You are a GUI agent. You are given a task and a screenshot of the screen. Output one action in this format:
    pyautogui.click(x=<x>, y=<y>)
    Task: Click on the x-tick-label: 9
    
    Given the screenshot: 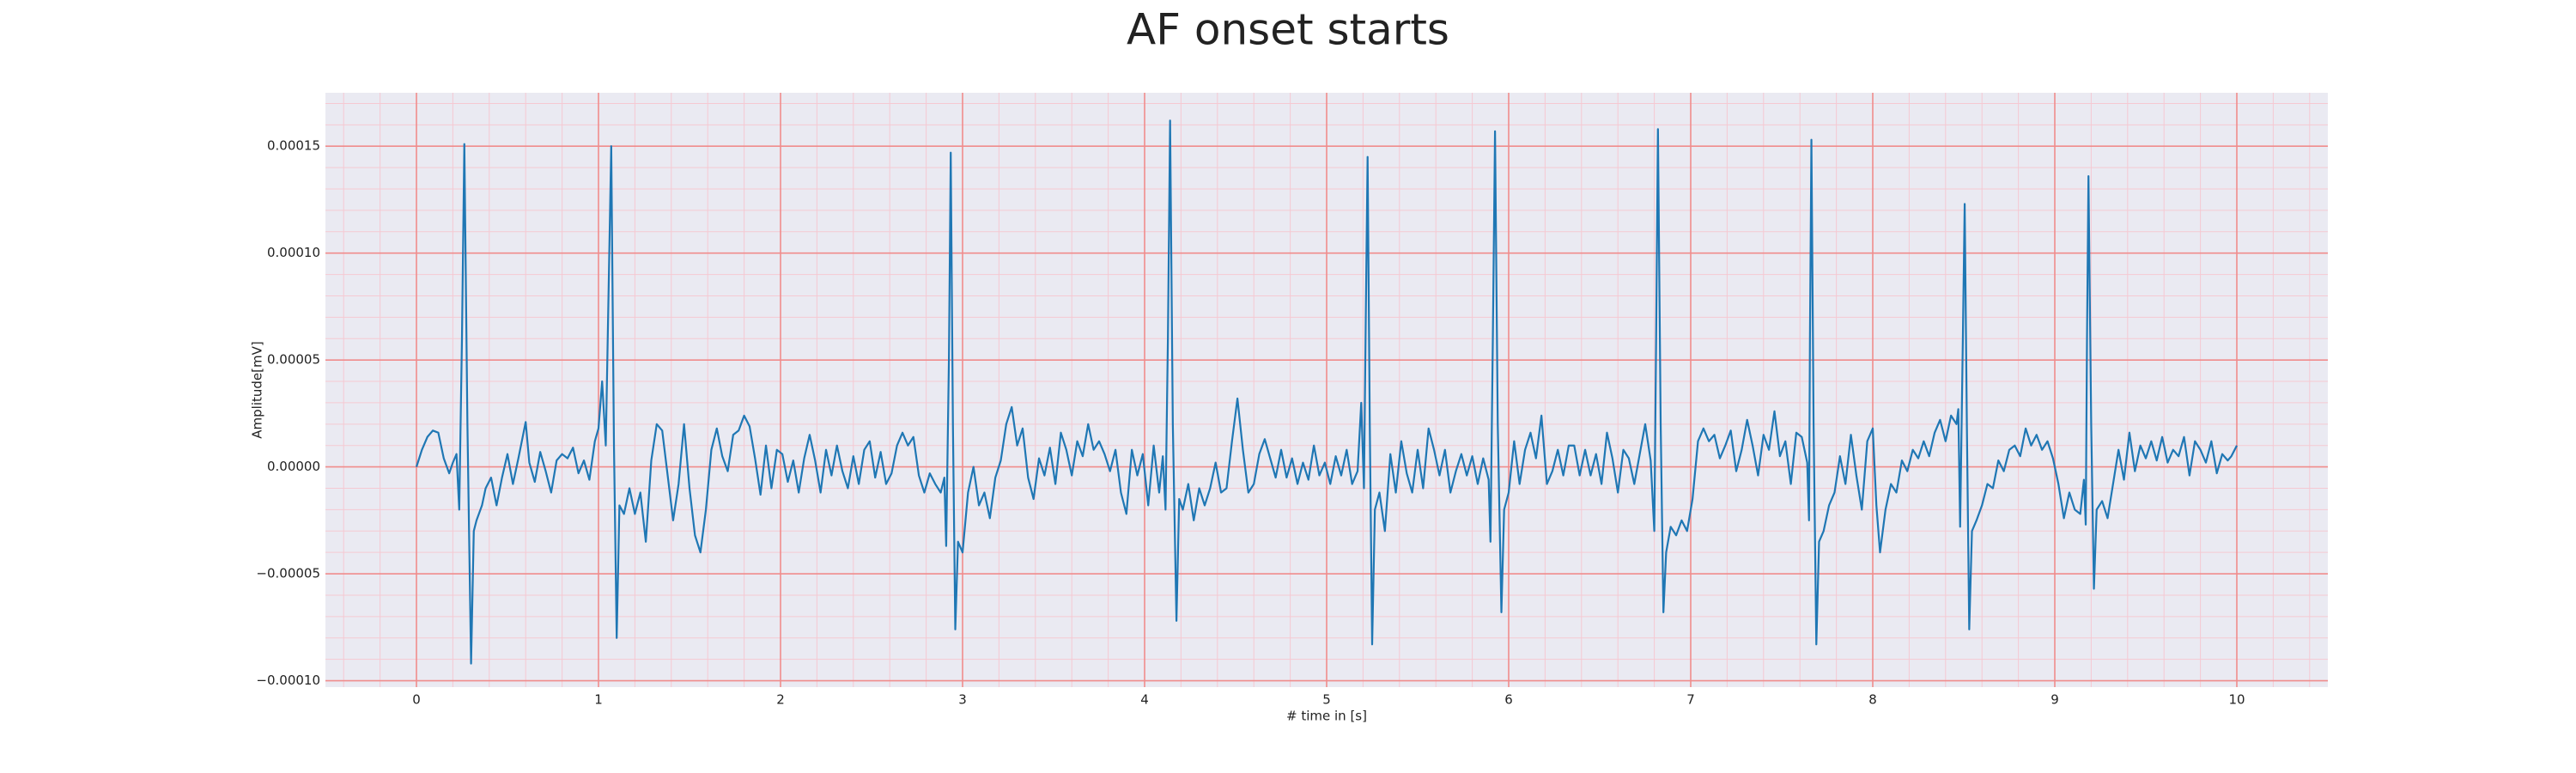 What is the action you would take?
    pyautogui.click(x=2054, y=700)
    